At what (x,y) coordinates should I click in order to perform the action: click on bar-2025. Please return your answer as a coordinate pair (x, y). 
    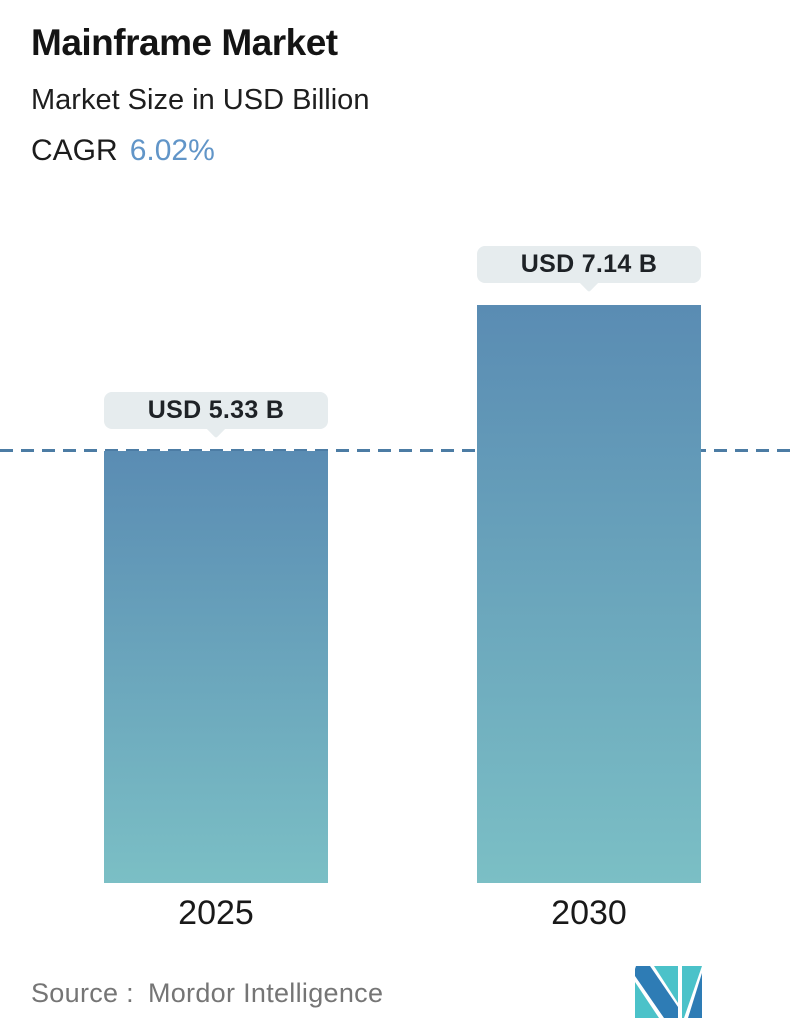
    Looking at the image, I should click on (216, 667).